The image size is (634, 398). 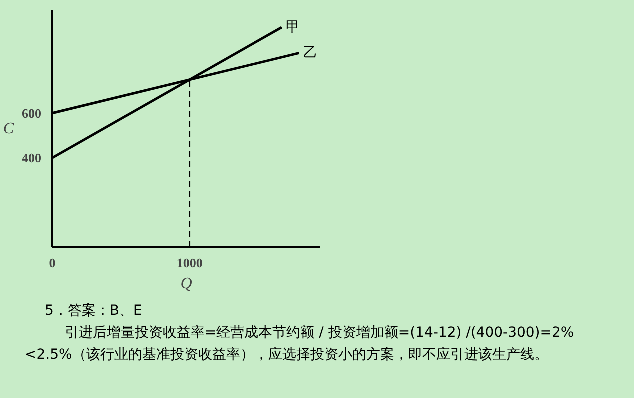 What do you see at coordinates (186, 284) in the screenshot?
I see `x-axis-title: Q` at bounding box center [186, 284].